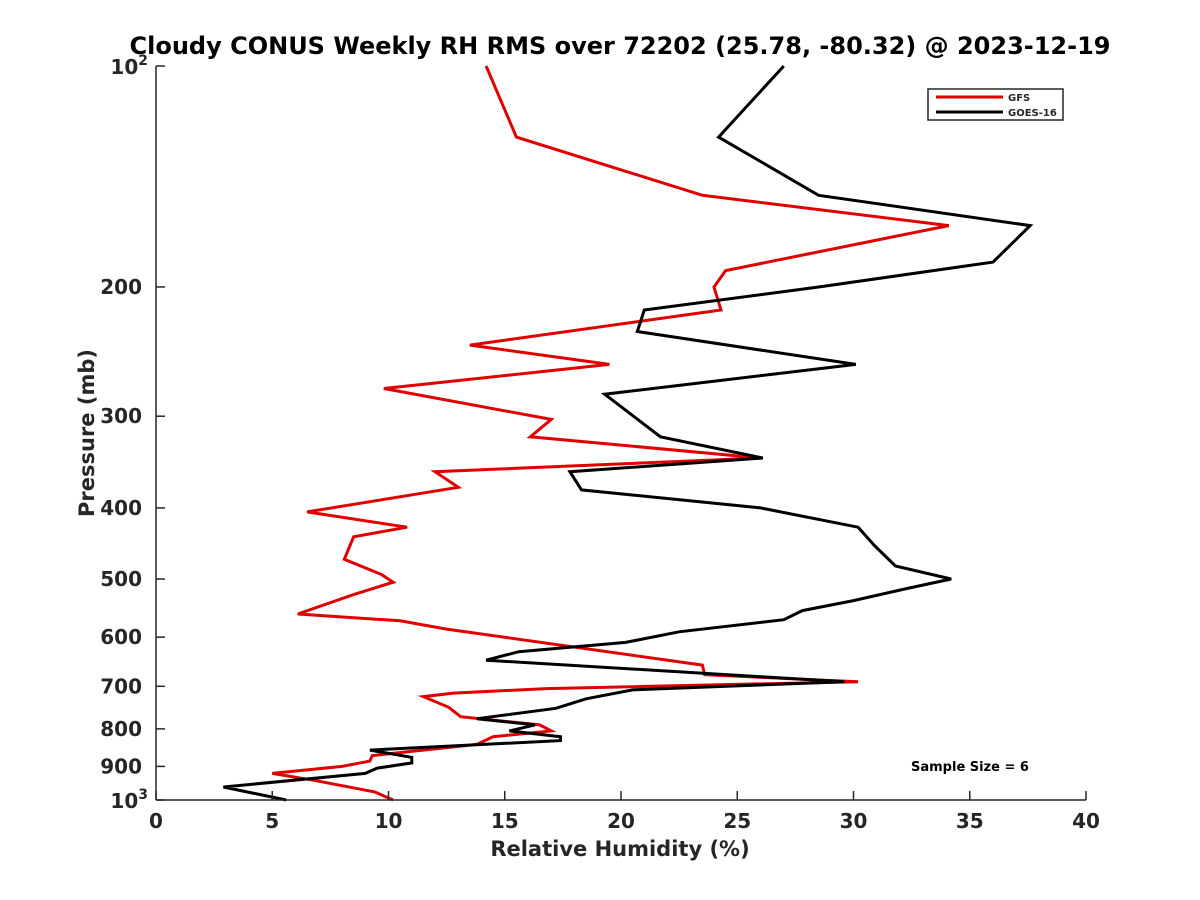 The image size is (1200, 900). What do you see at coordinates (121, 287) in the screenshot?
I see `y-tick-label: 200` at bounding box center [121, 287].